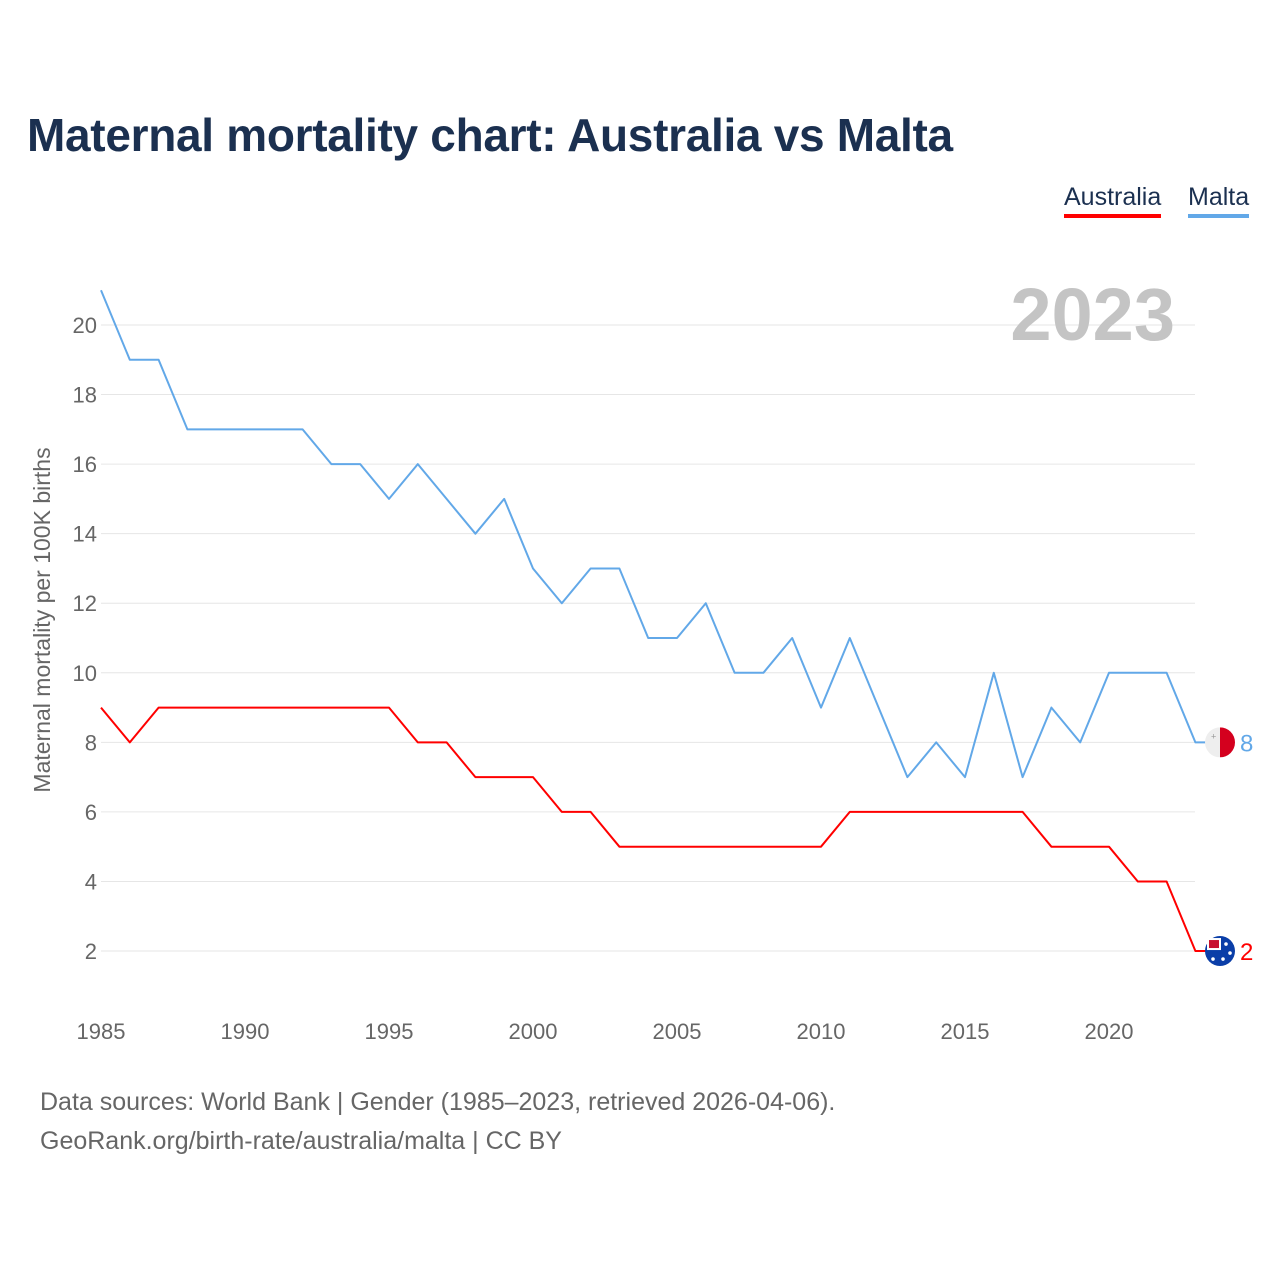  What do you see at coordinates (389, 1031) in the screenshot?
I see `x-tick-label: 1995` at bounding box center [389, 1031].